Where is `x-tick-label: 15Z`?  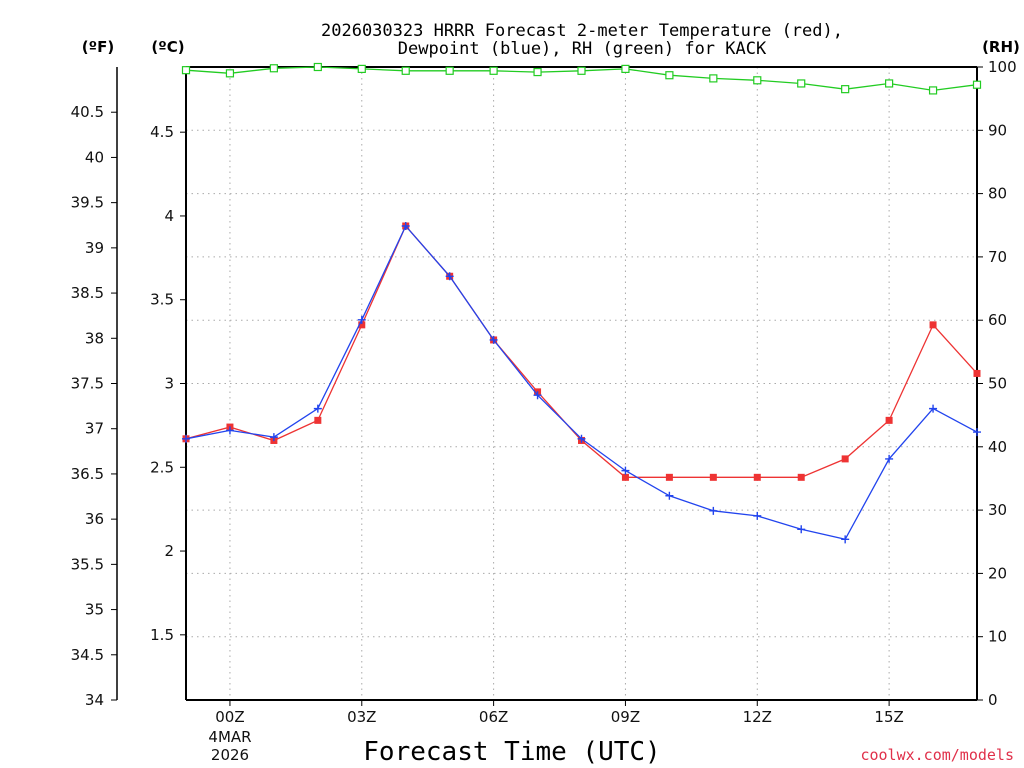 x-tick-label: 15Z is located at coordinates (888, 717).